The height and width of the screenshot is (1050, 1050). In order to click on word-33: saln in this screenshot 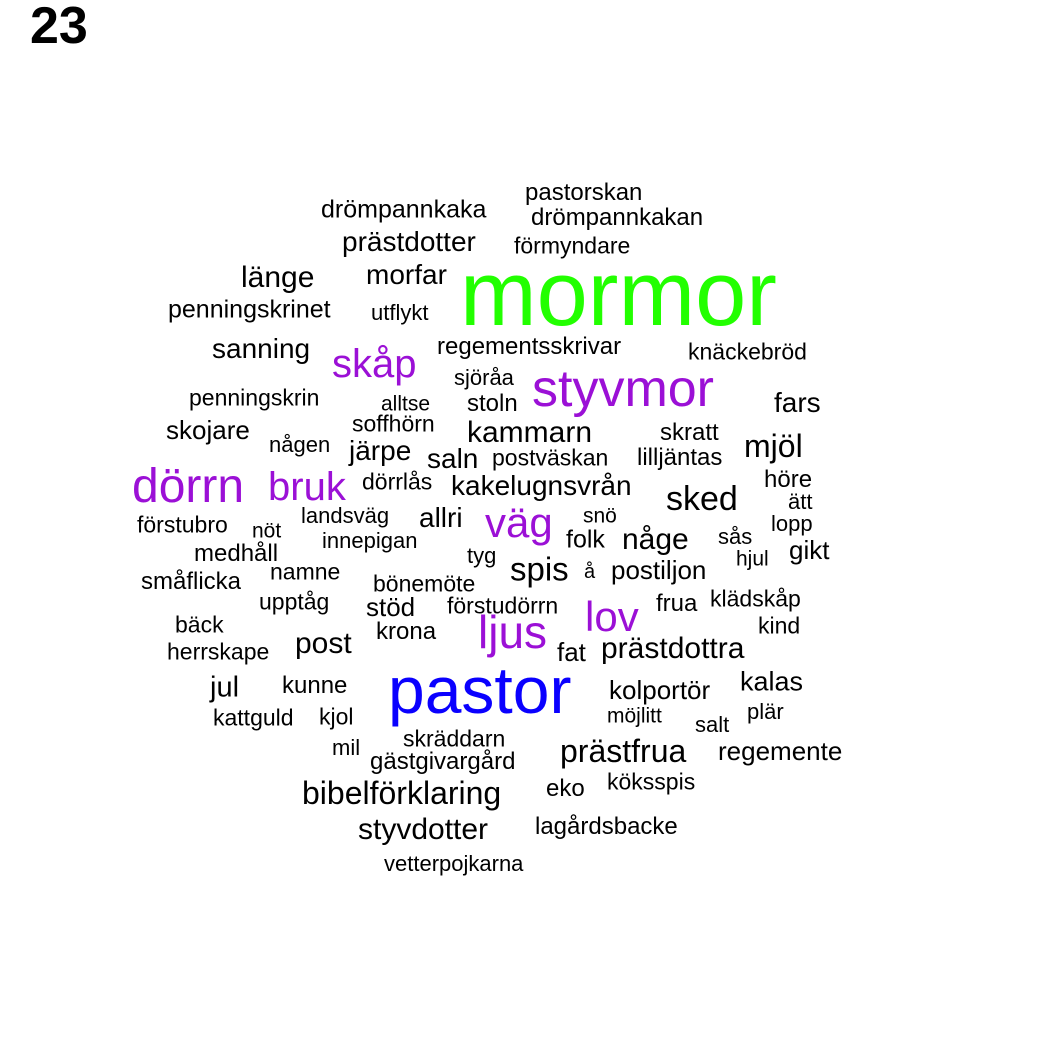, I will do `click(453, 458)`.